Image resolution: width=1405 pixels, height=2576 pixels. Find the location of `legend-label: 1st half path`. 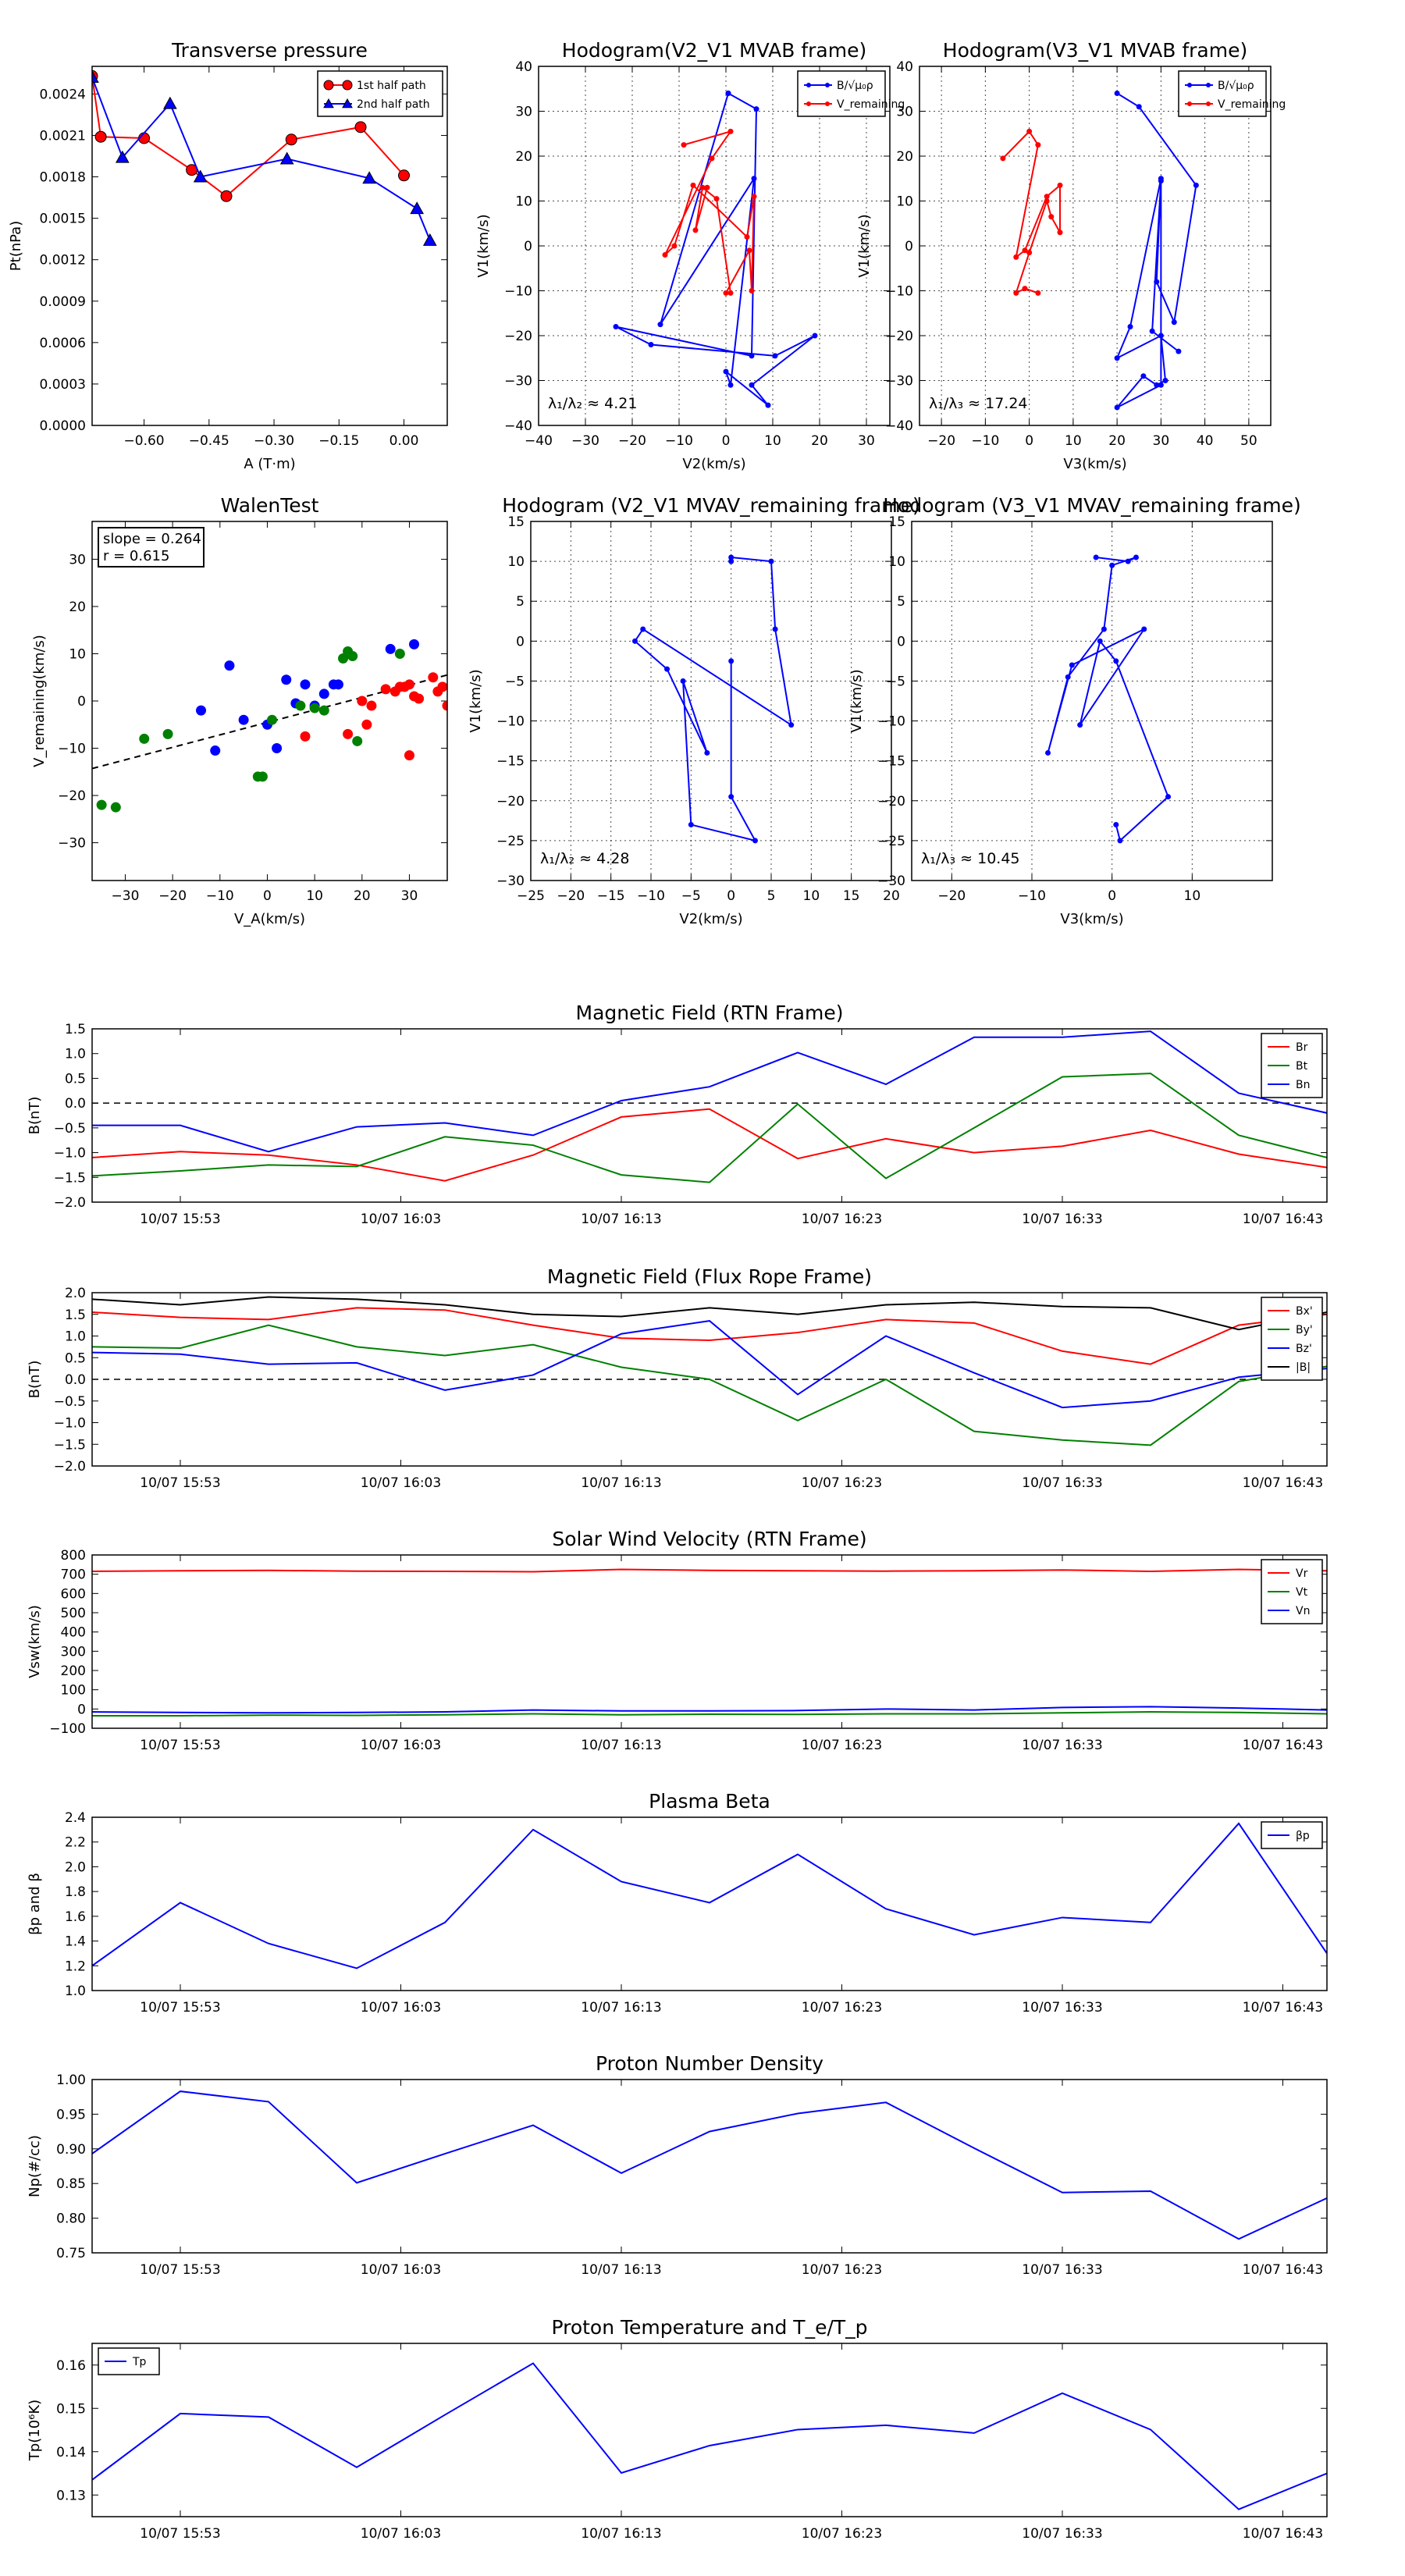

legend-label: 1st half path is located at coordinates (392, 86).